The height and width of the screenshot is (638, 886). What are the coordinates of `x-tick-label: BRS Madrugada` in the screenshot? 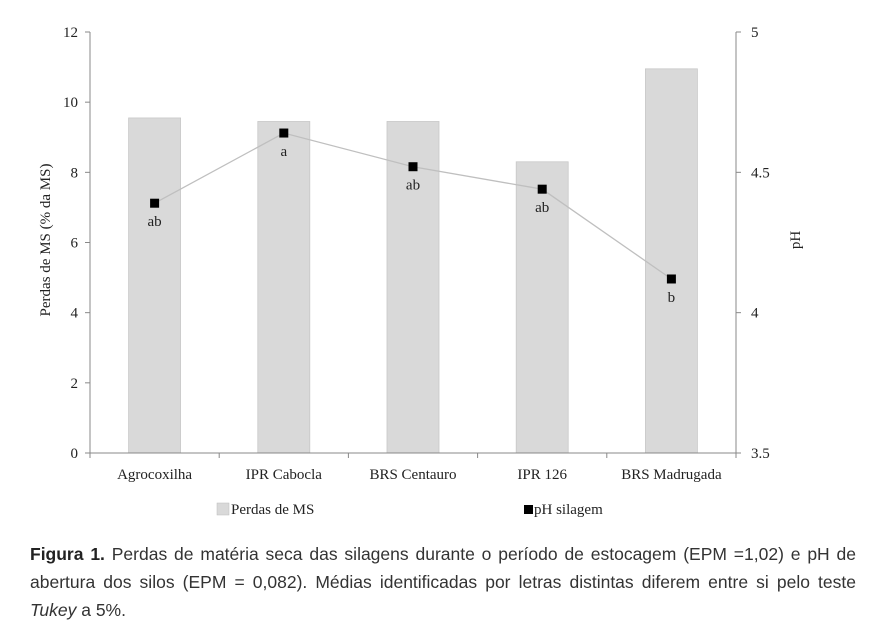 It's located at (671, 475).